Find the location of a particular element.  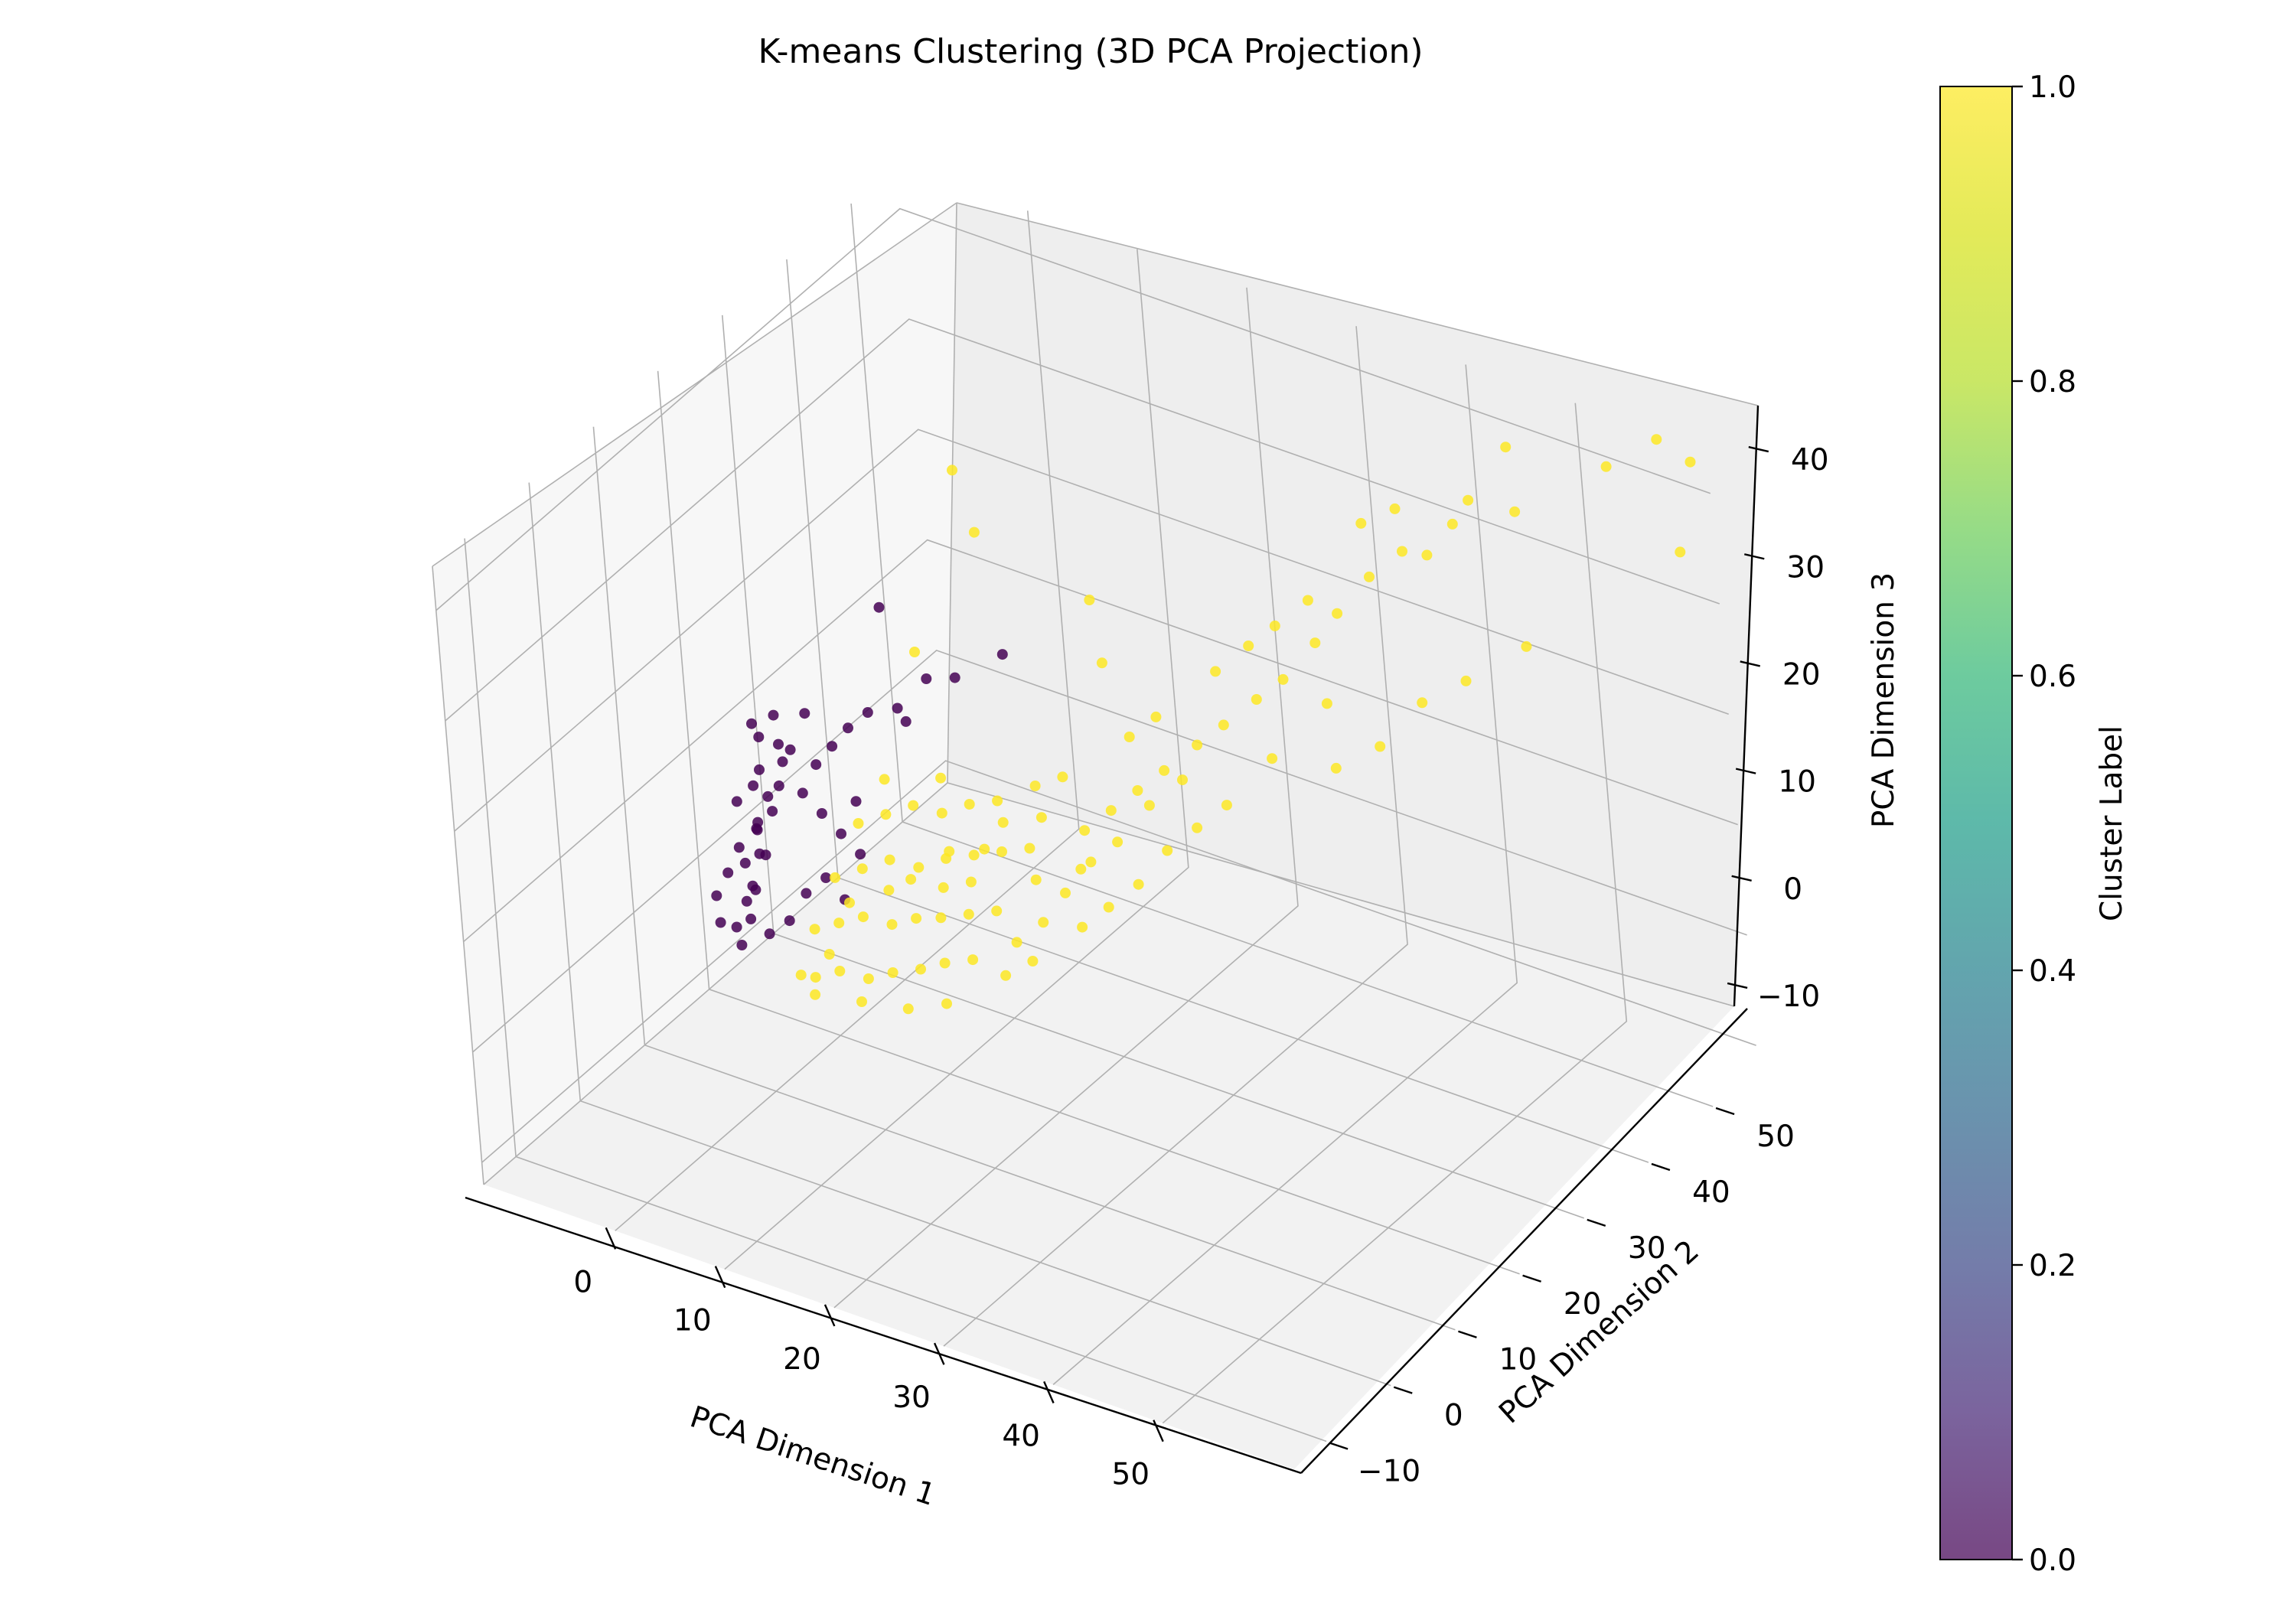

colorbar-tick-label: 1.0 is located at coordinates (2052, 87).